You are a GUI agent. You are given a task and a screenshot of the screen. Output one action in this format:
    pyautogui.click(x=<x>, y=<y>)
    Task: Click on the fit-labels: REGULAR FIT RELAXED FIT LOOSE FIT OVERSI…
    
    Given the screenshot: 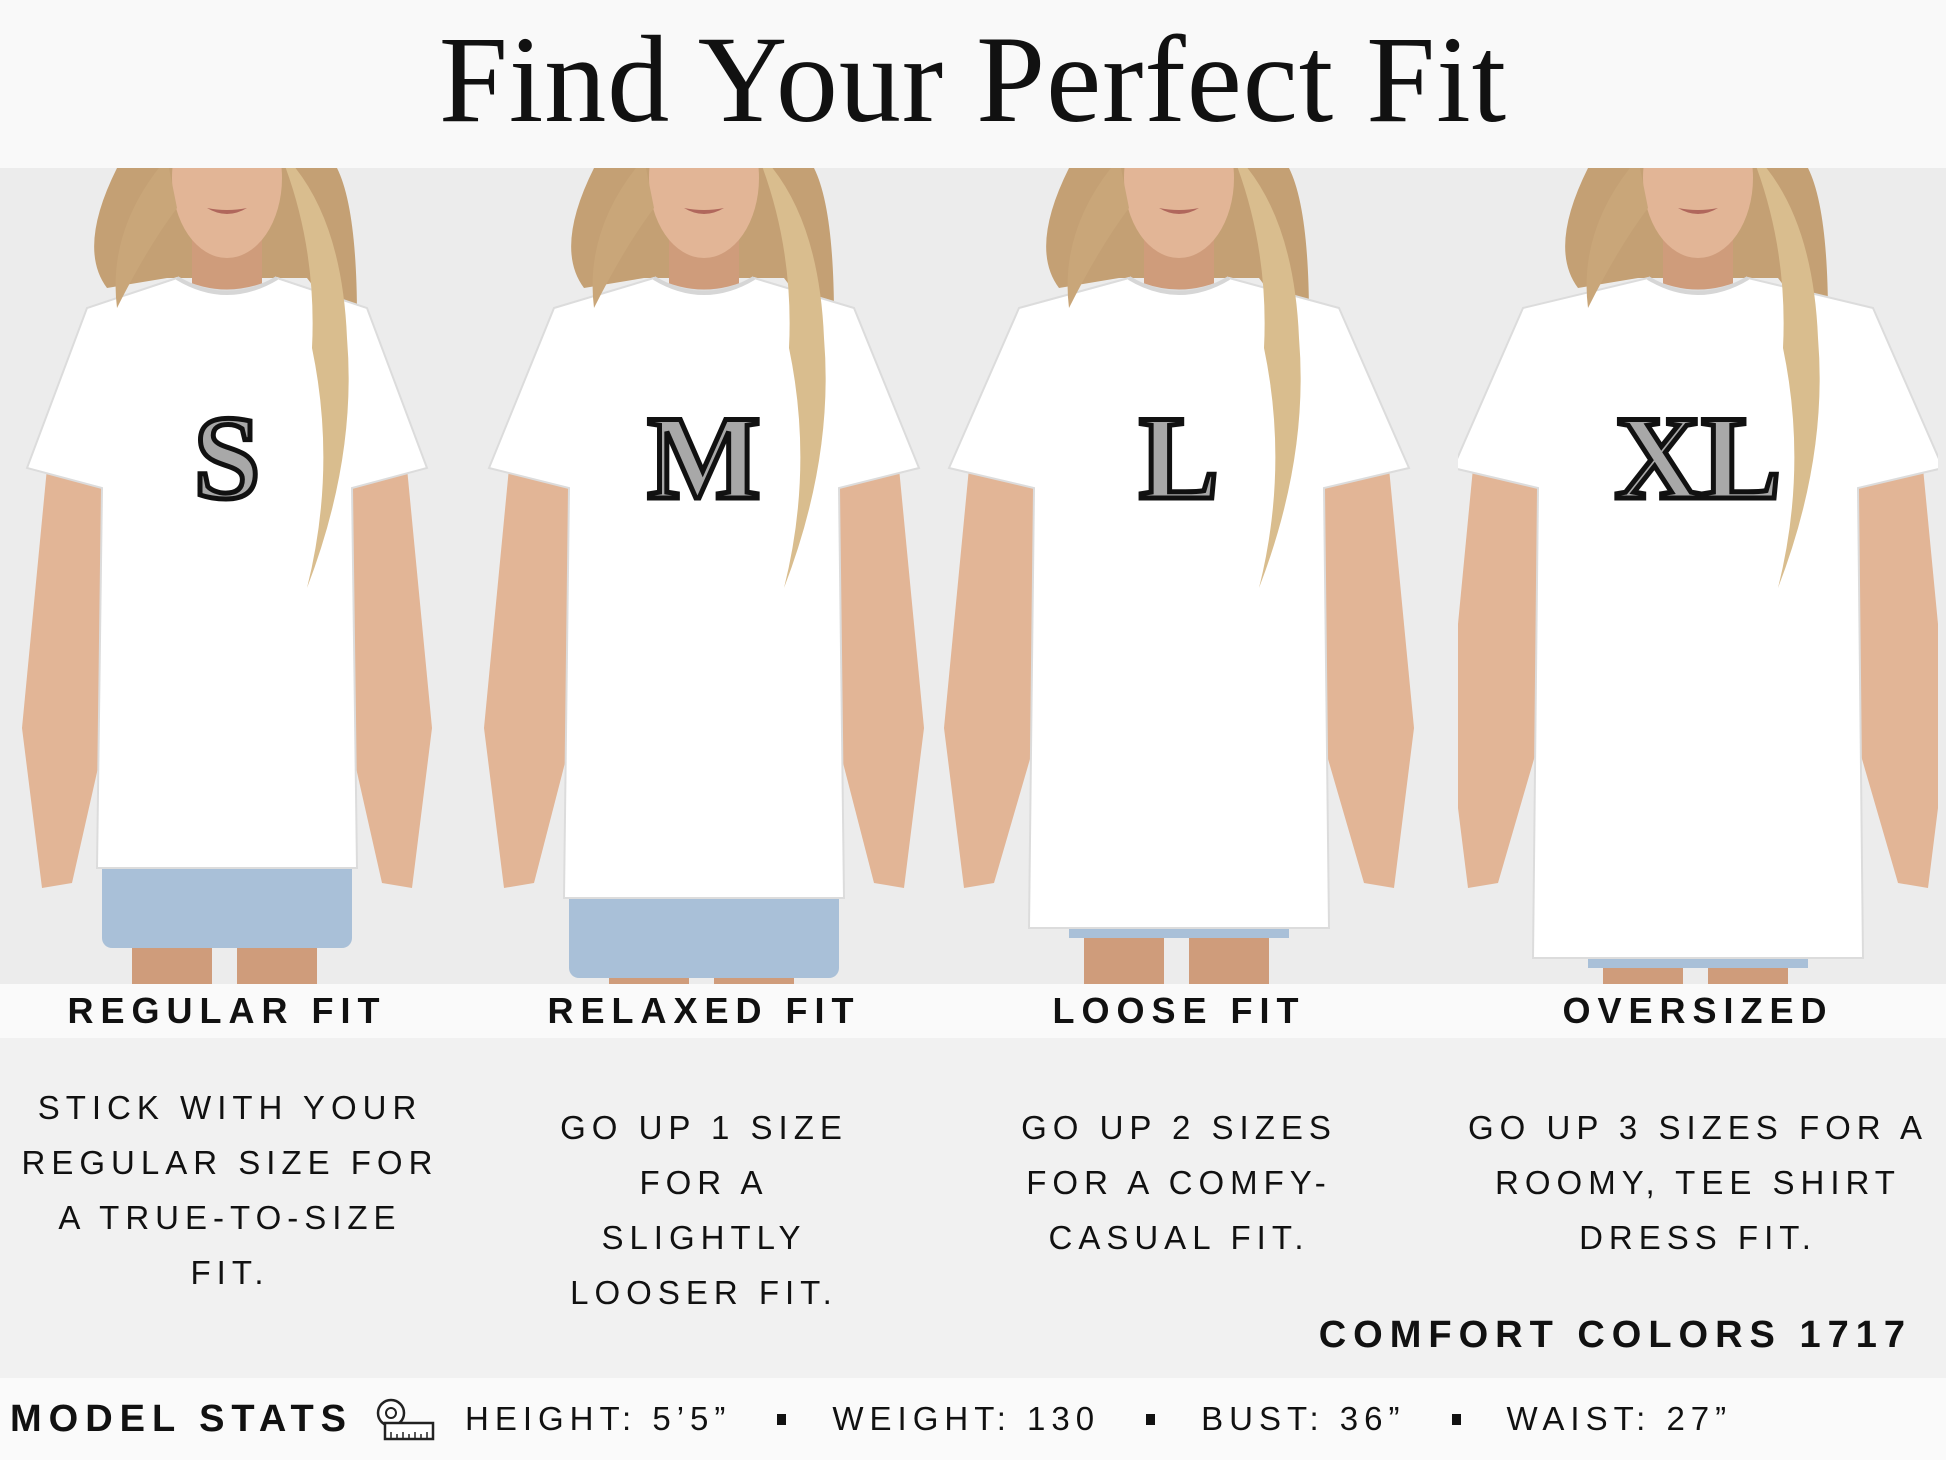 What is the action you would take?
    pyautogui.click(x=973, y=1011)
    